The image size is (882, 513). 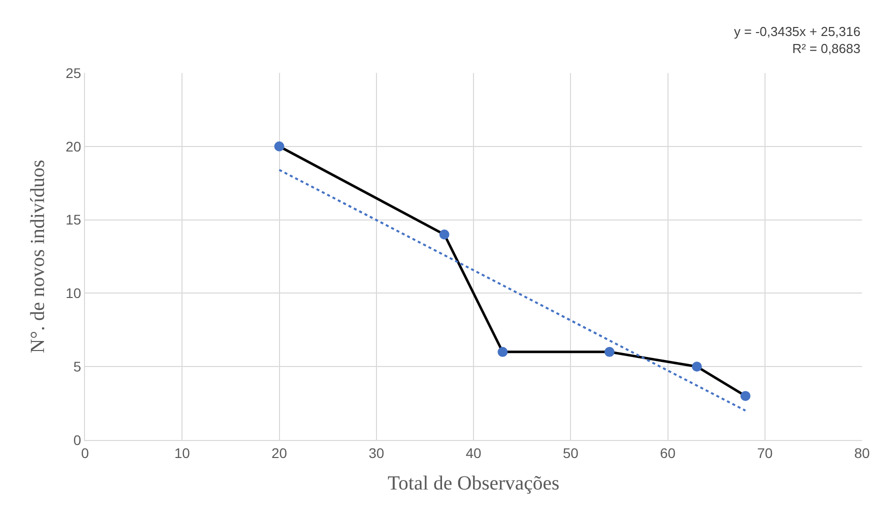 What do you see at coordinates (74, 146) in the screenshot?
I see `y-tick-label: 20` at bounding box center [74, 146].